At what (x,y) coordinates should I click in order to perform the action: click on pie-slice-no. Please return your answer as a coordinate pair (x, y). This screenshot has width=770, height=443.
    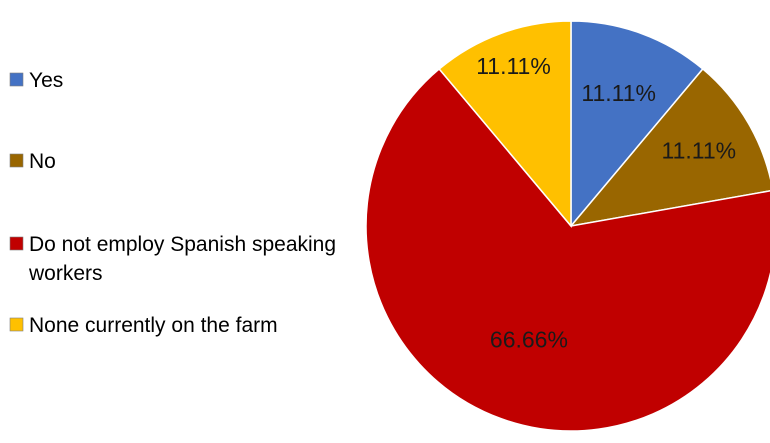
    Looking at the image, I should click on (669, 147).